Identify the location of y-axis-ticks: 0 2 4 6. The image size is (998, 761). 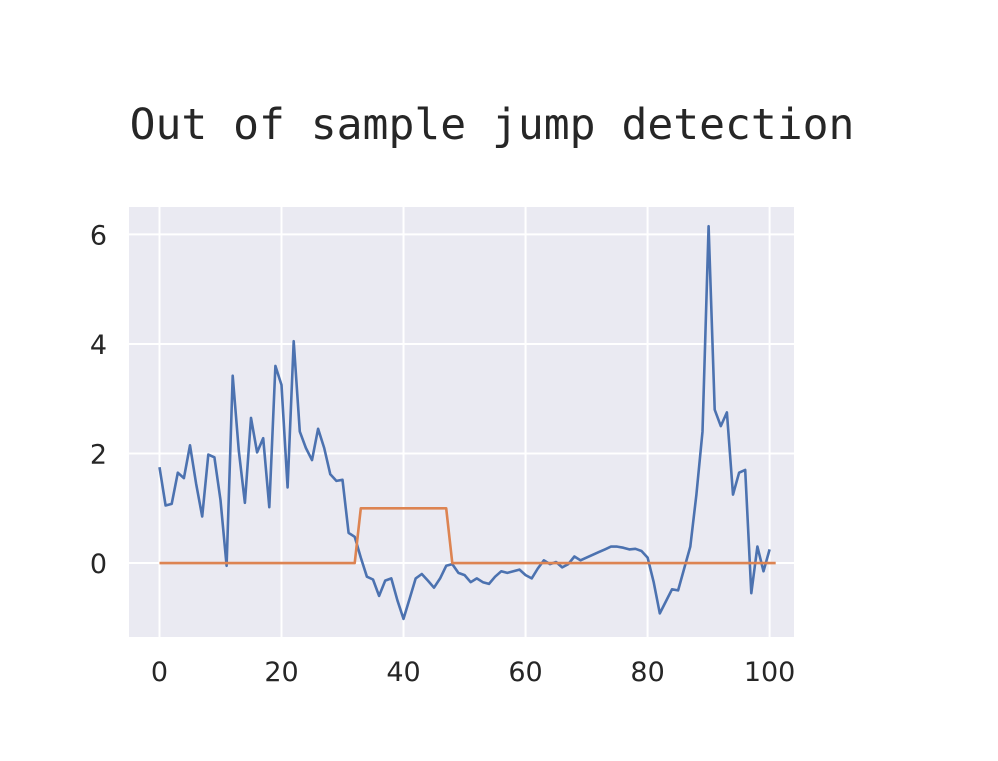
(98, 400).